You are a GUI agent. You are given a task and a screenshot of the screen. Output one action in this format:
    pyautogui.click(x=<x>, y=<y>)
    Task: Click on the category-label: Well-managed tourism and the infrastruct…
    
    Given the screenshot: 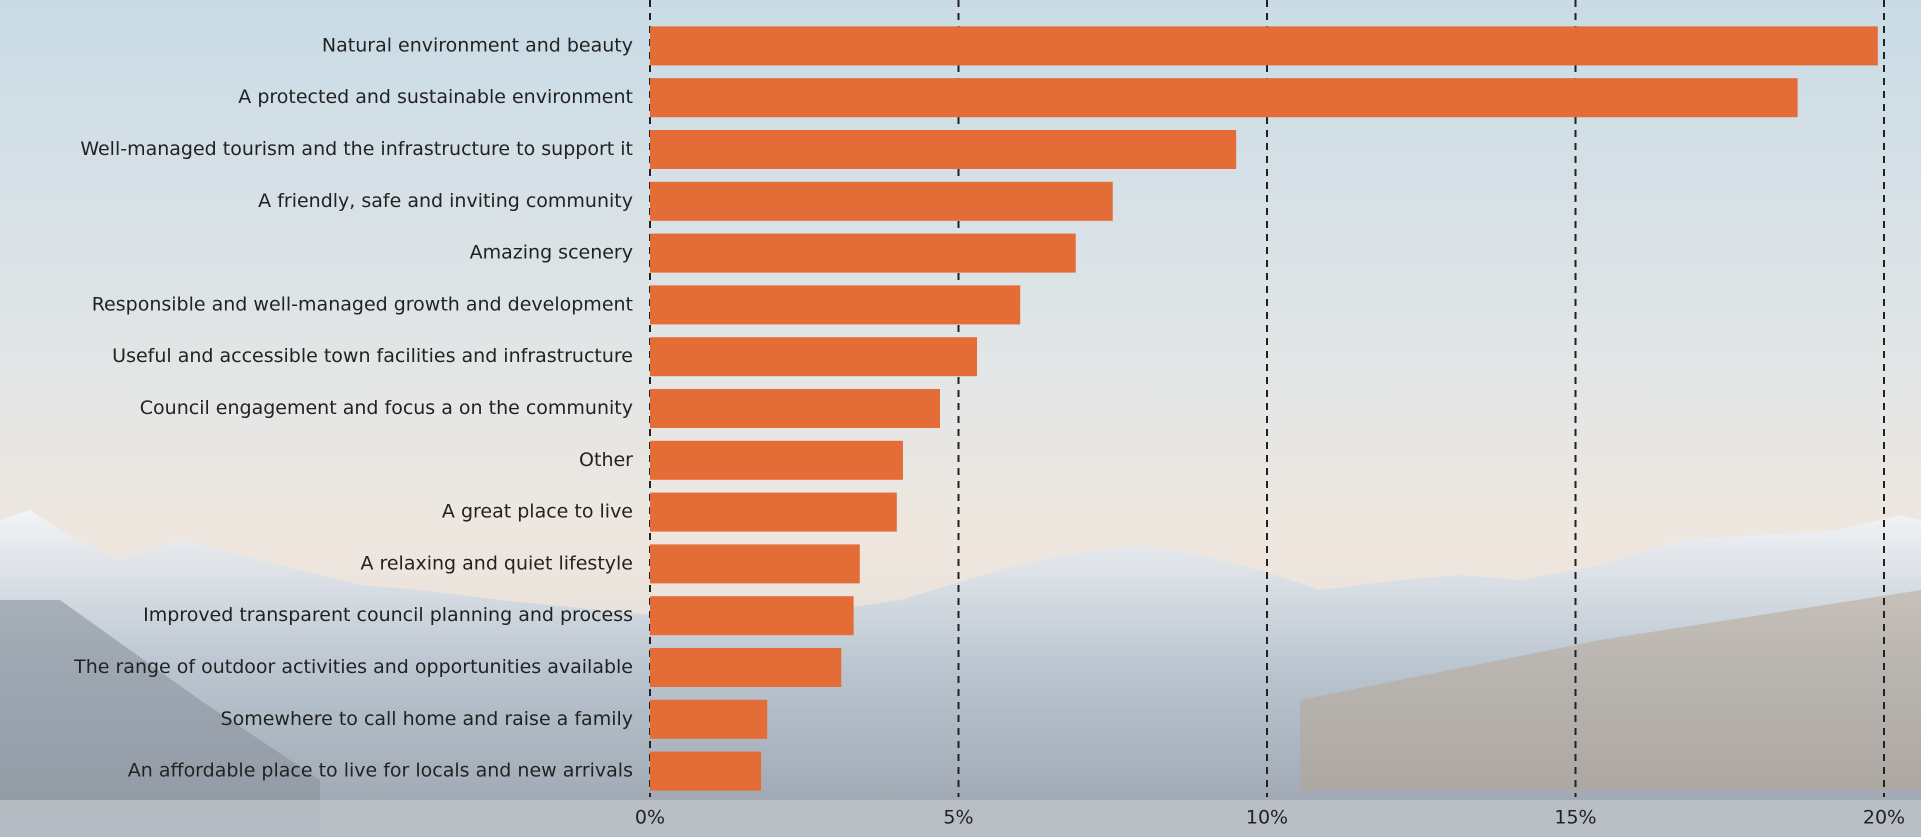 What is the action you would take?
    pyautogui.click(x=356, y=149)
    